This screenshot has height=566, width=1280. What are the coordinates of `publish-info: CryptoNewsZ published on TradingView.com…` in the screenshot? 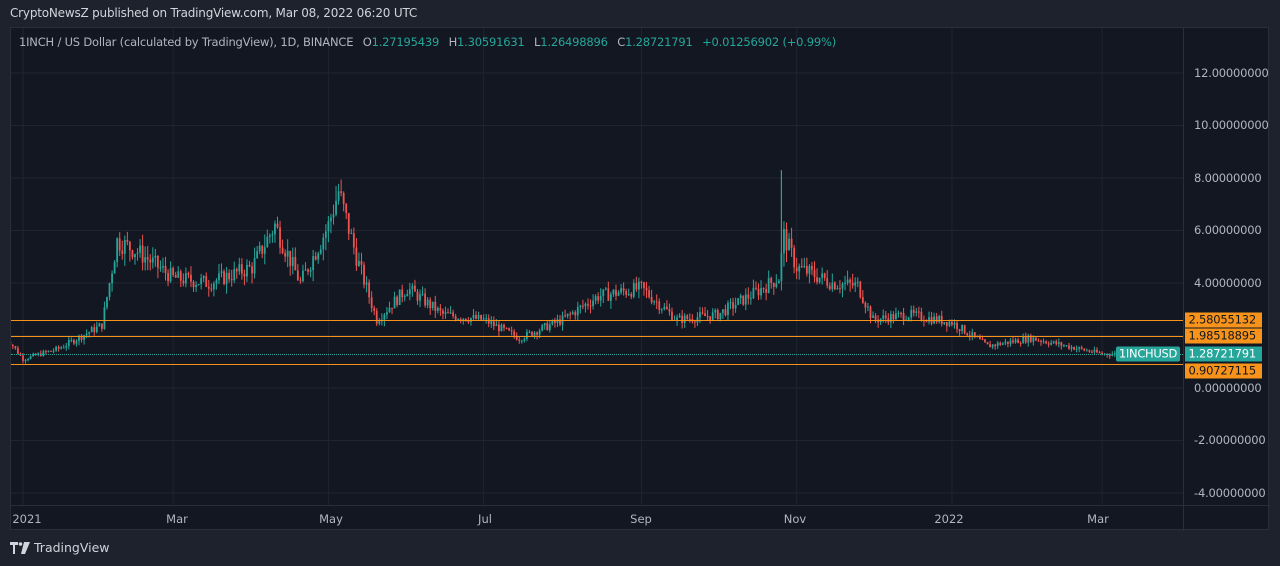 It's located at (214, 13).